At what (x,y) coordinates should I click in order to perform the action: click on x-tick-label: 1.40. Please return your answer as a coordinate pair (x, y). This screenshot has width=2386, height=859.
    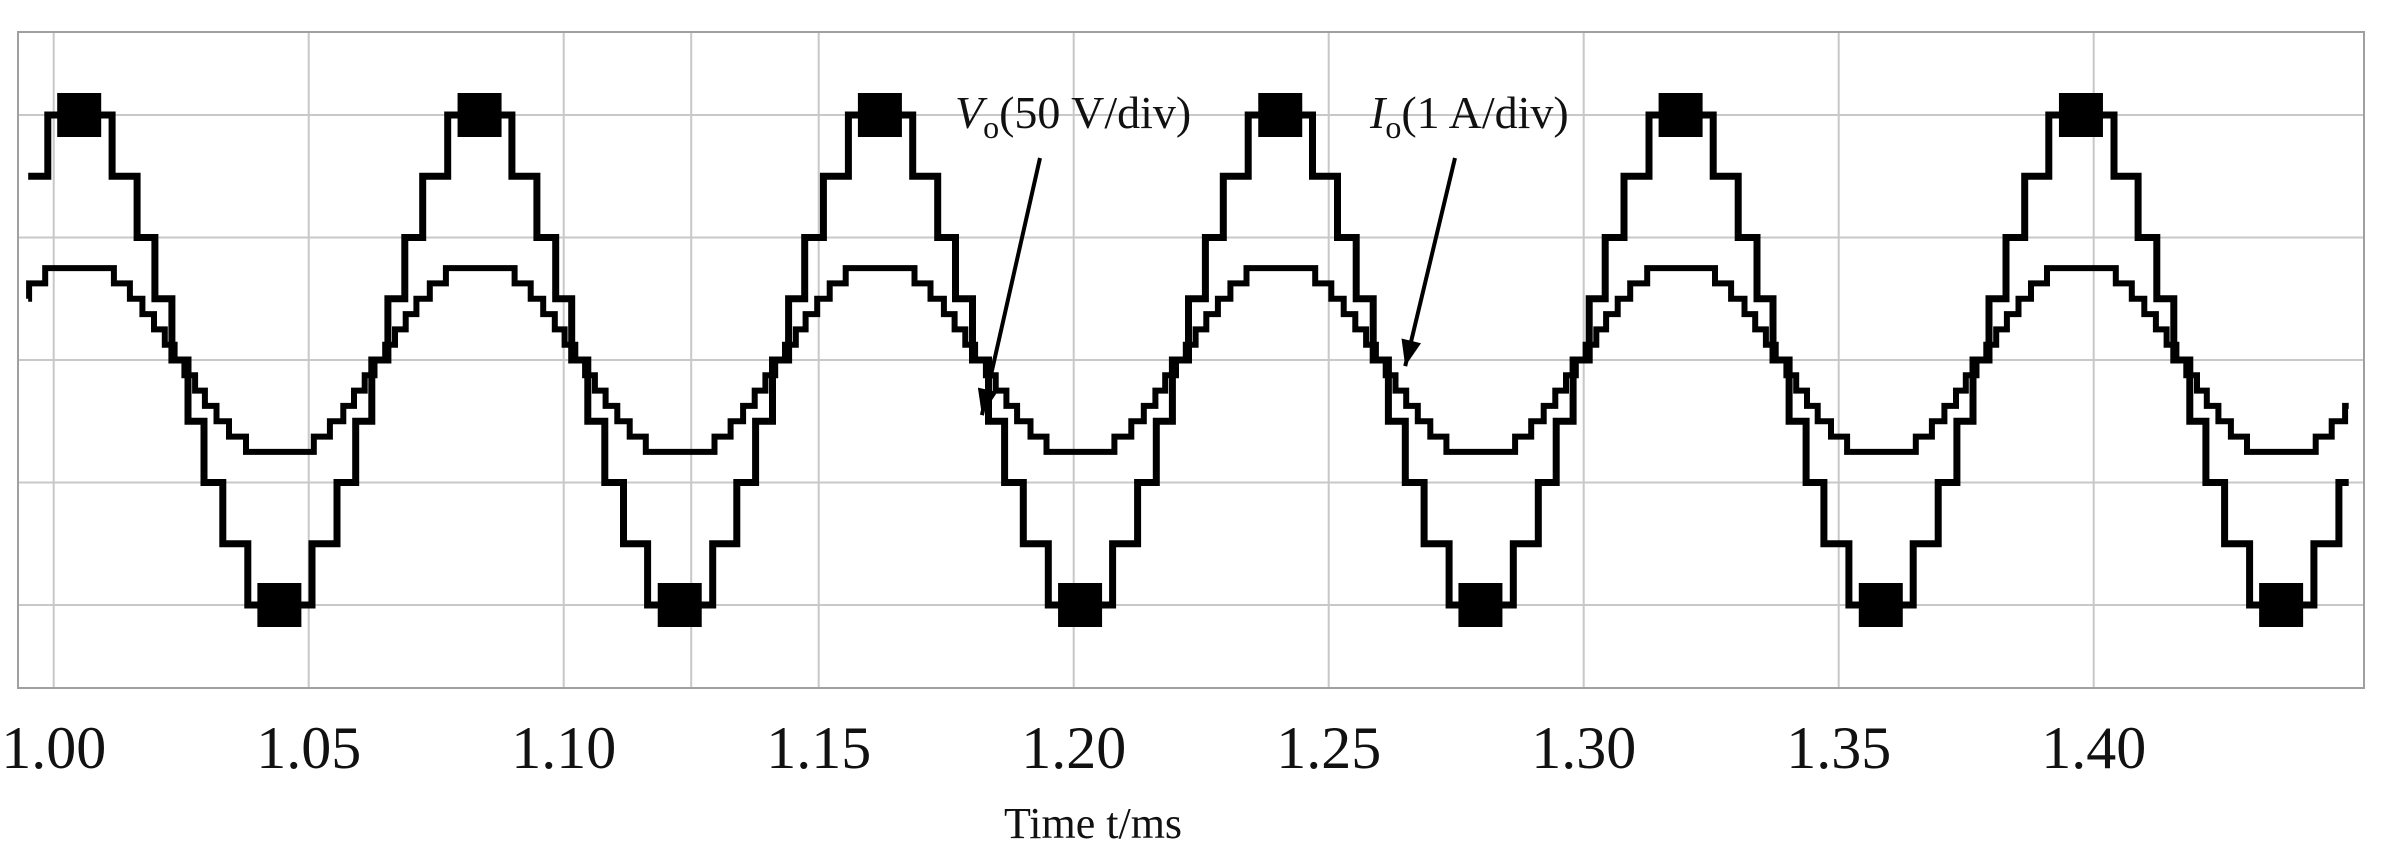
    Looking at the image, I should click on (2093, 748).